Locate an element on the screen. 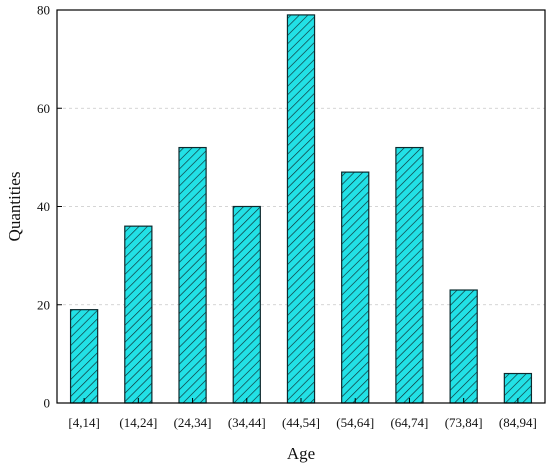 Image resolution: width=550 pixels, height=469 pixels. y-tick-label: 0 is located at coordinates (47, 403).